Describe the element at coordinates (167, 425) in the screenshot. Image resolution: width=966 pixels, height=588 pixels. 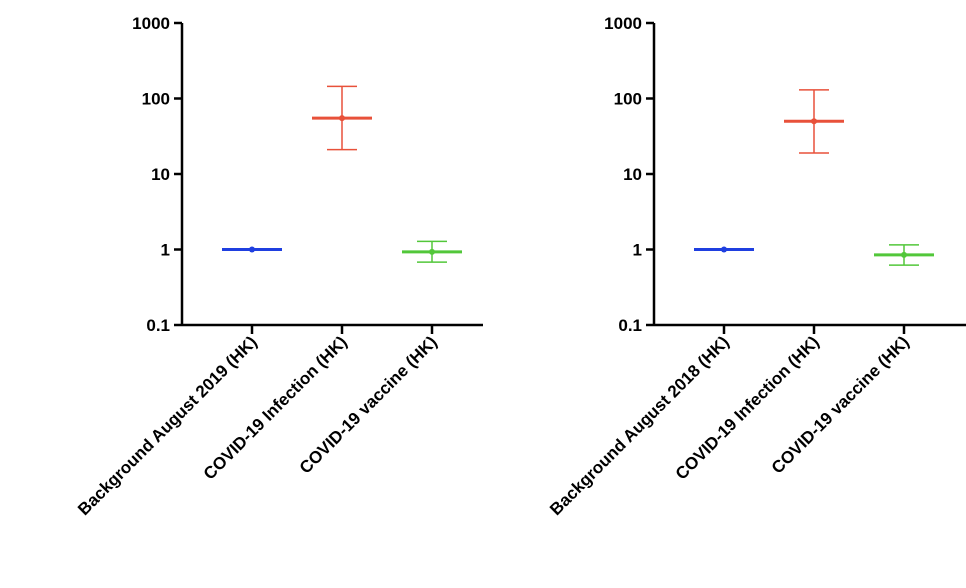
I see `x-category-label: Background August 2019 (HK)` at that location.